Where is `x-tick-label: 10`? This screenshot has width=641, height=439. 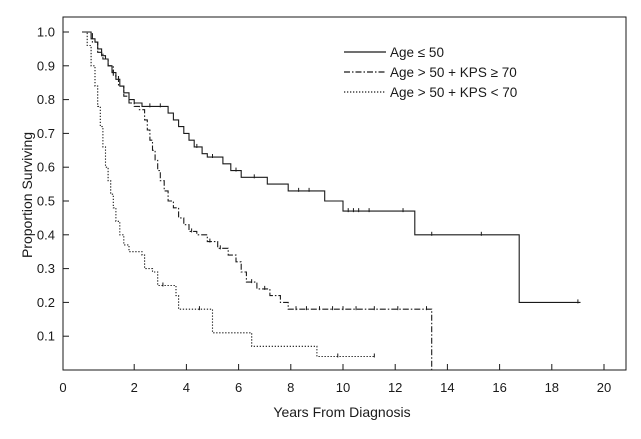 x-tick-label: 10 is located at coordinates (343, 387).